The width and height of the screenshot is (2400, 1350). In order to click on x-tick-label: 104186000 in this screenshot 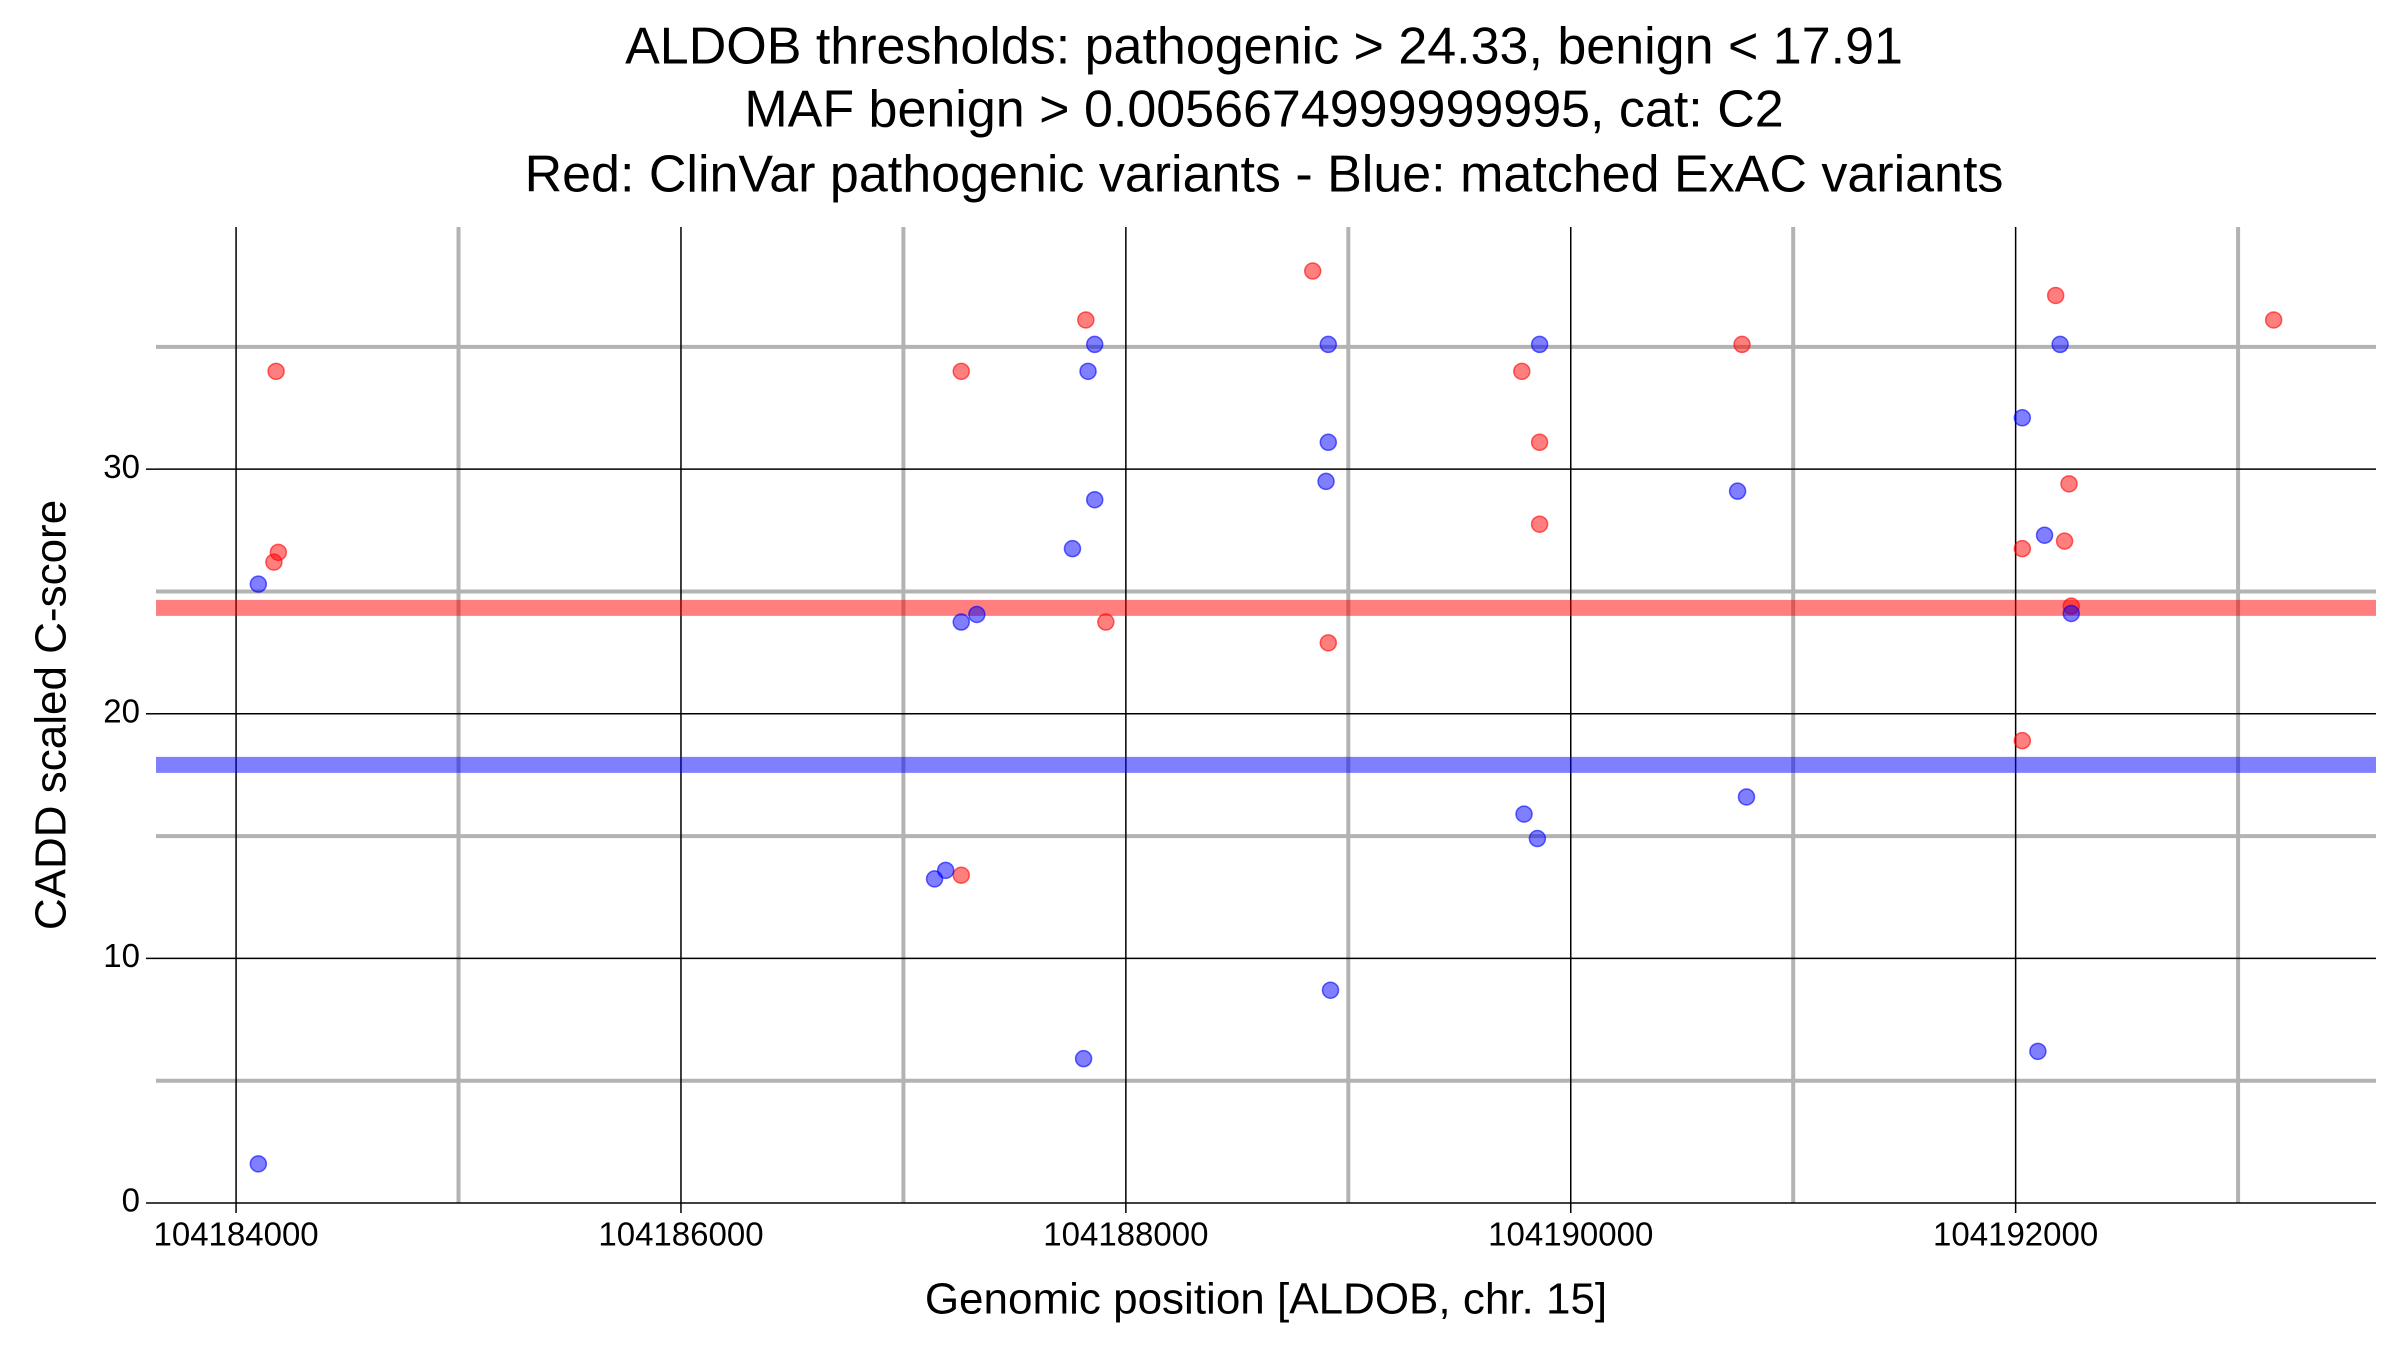, I will do `click(680, 1234)`.